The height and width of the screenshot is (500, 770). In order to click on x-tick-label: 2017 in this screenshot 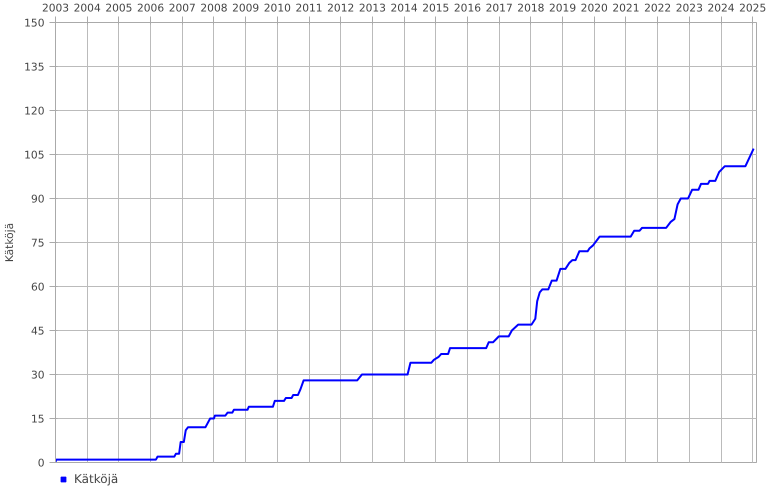, I will do `click(499, 8)`.